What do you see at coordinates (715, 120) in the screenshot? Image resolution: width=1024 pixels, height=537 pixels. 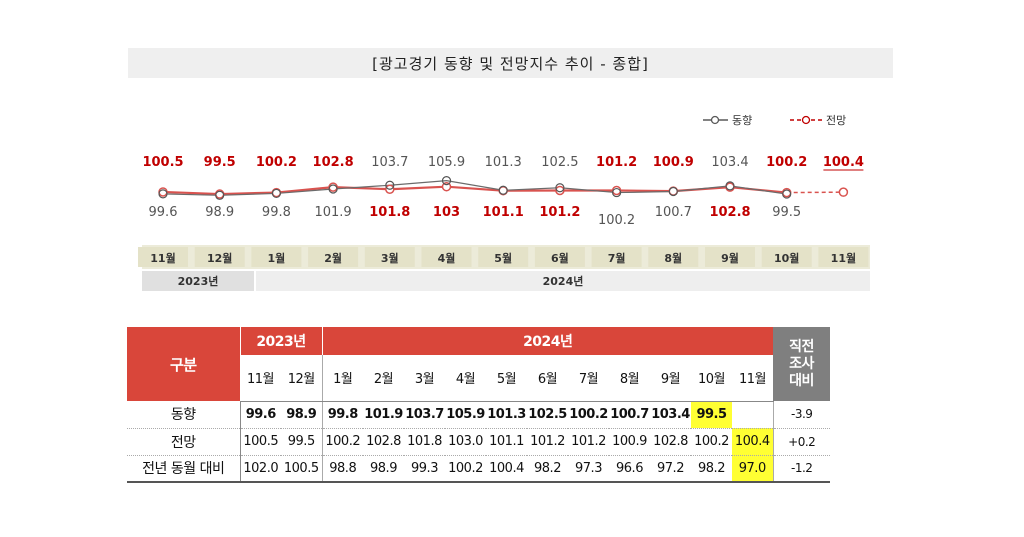 I see `legend-marker-trend` at bounding box center [715, 120].